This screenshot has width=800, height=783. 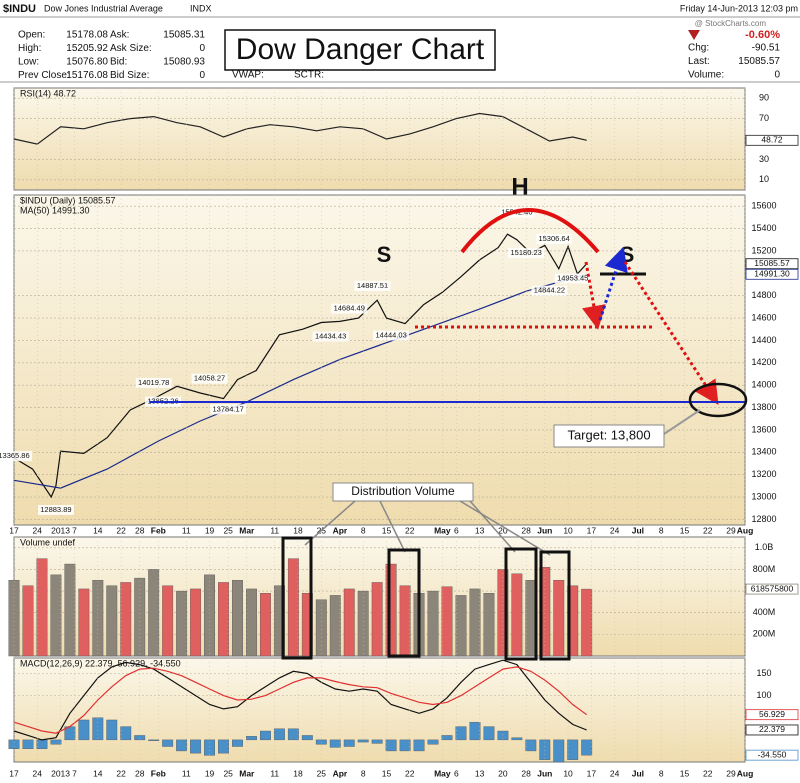 What do you see at coordinates (764, 98) in the screenshot?
I see `y-tick-label: 90` at bounding box center [764, 98].